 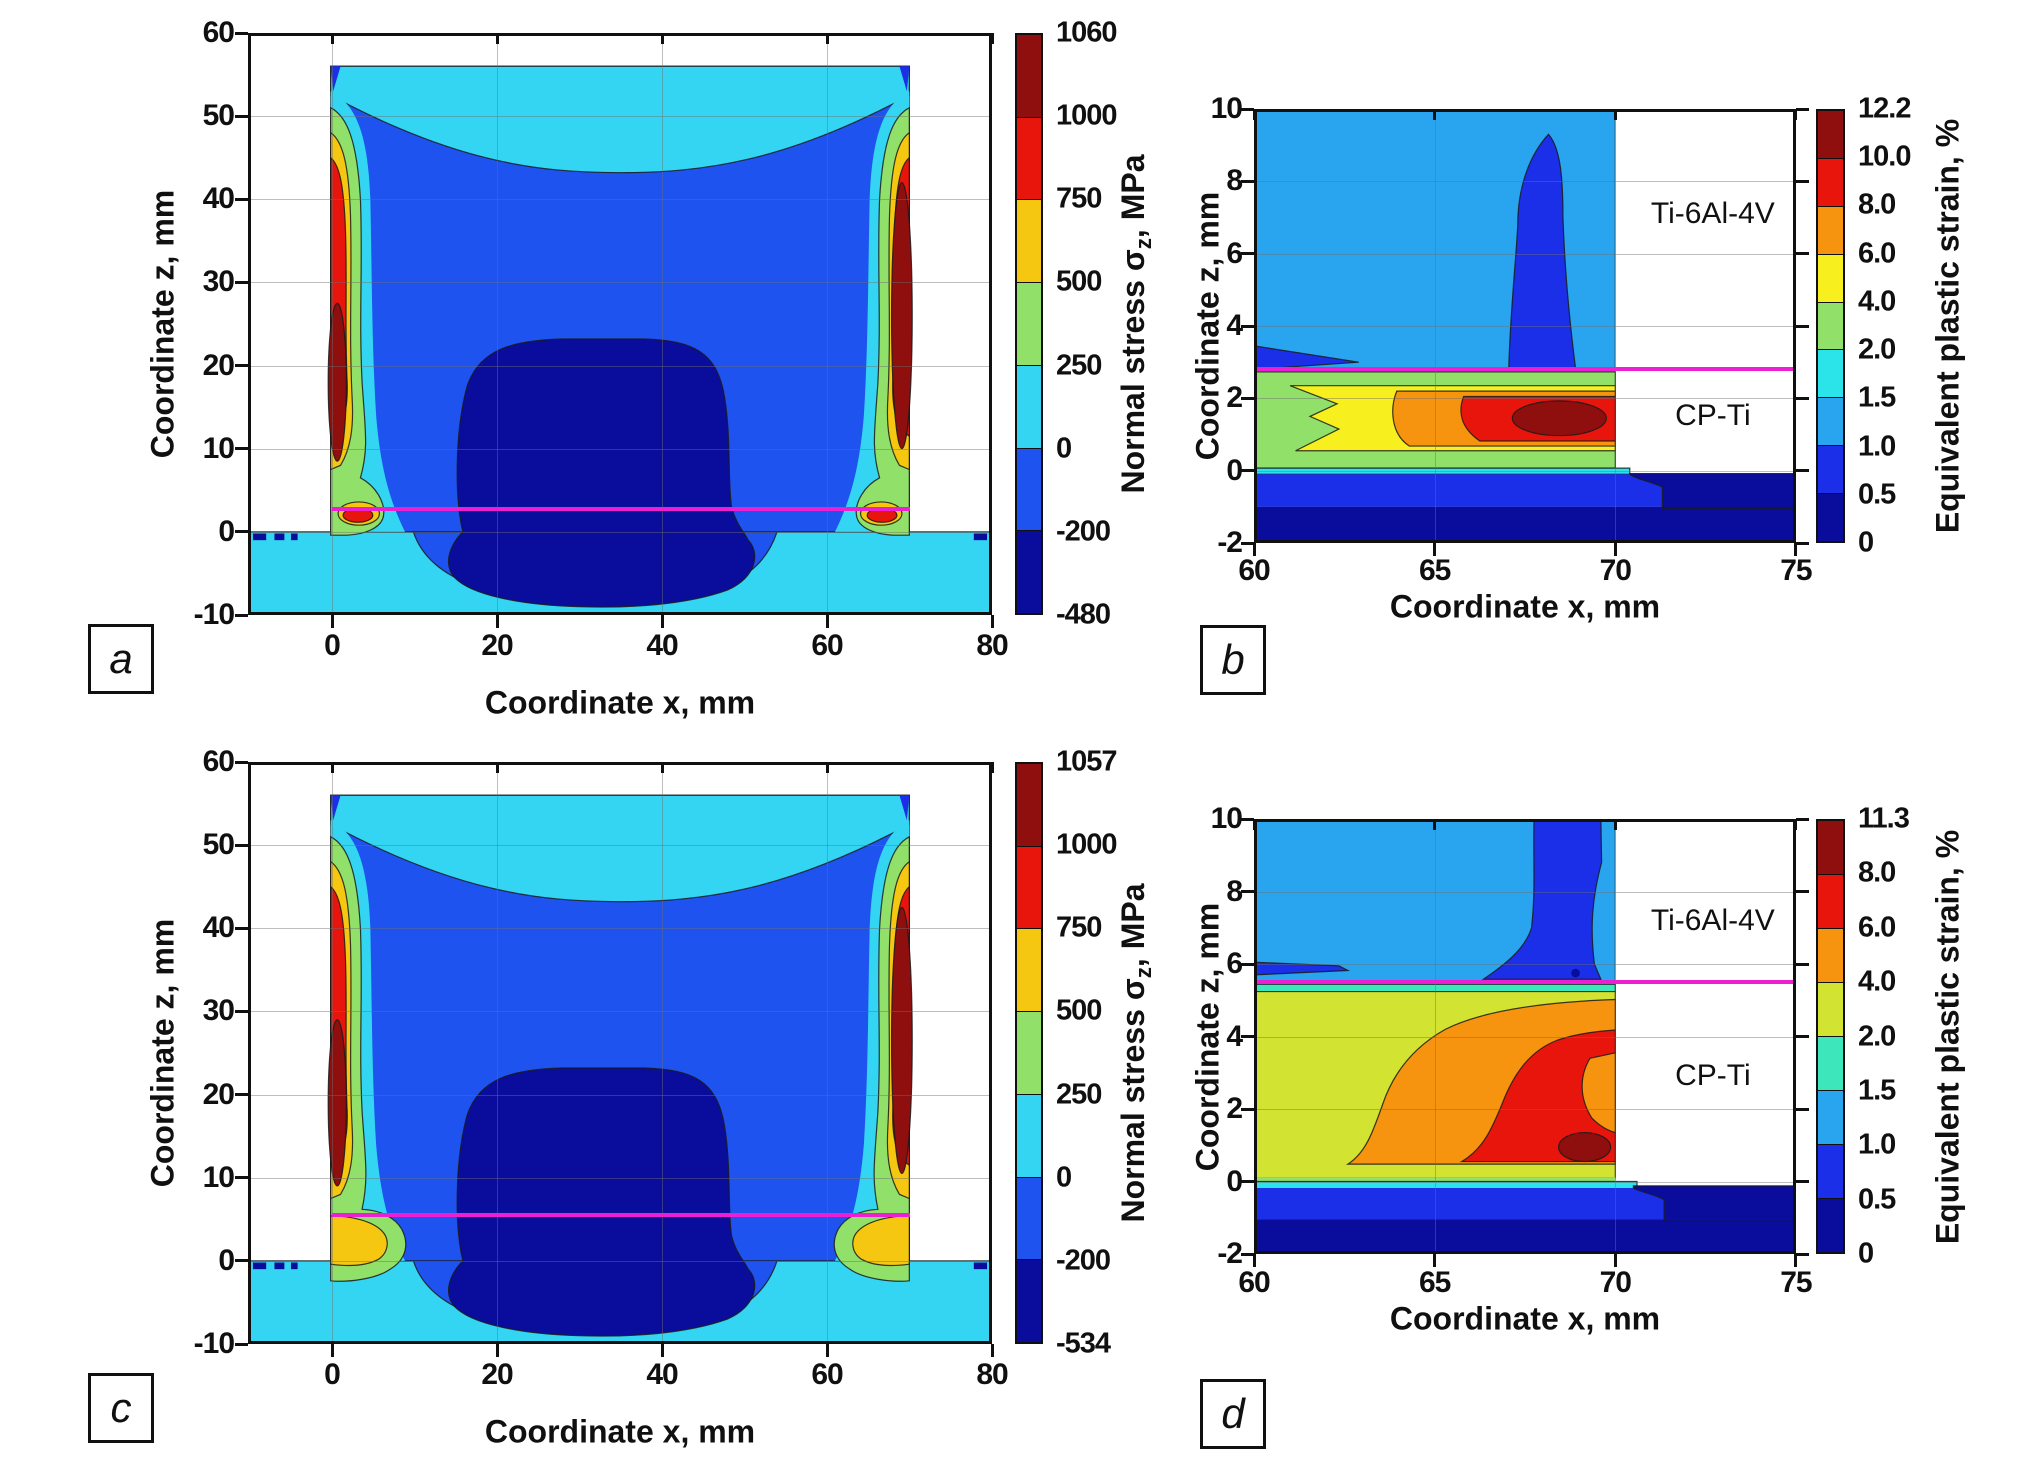 I want to click on colorbar-label: -480, so click(x=1083, y=614).